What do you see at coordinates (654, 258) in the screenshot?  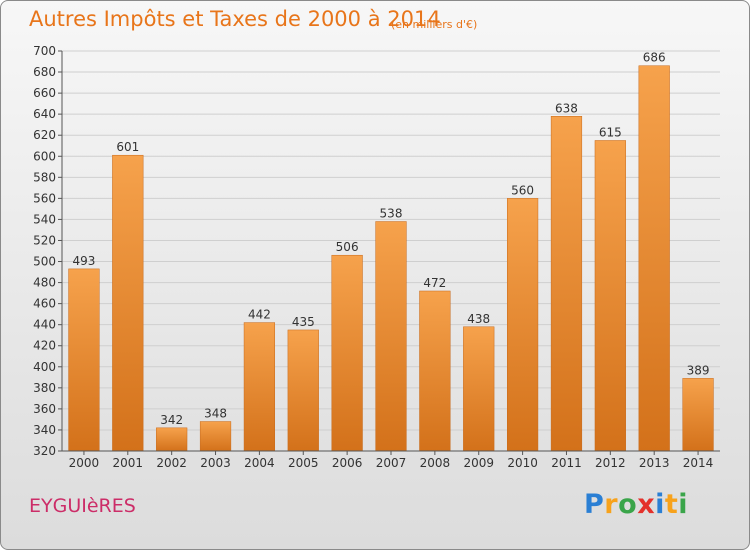 I see `bar-2013` at bounding box center [654, 258].